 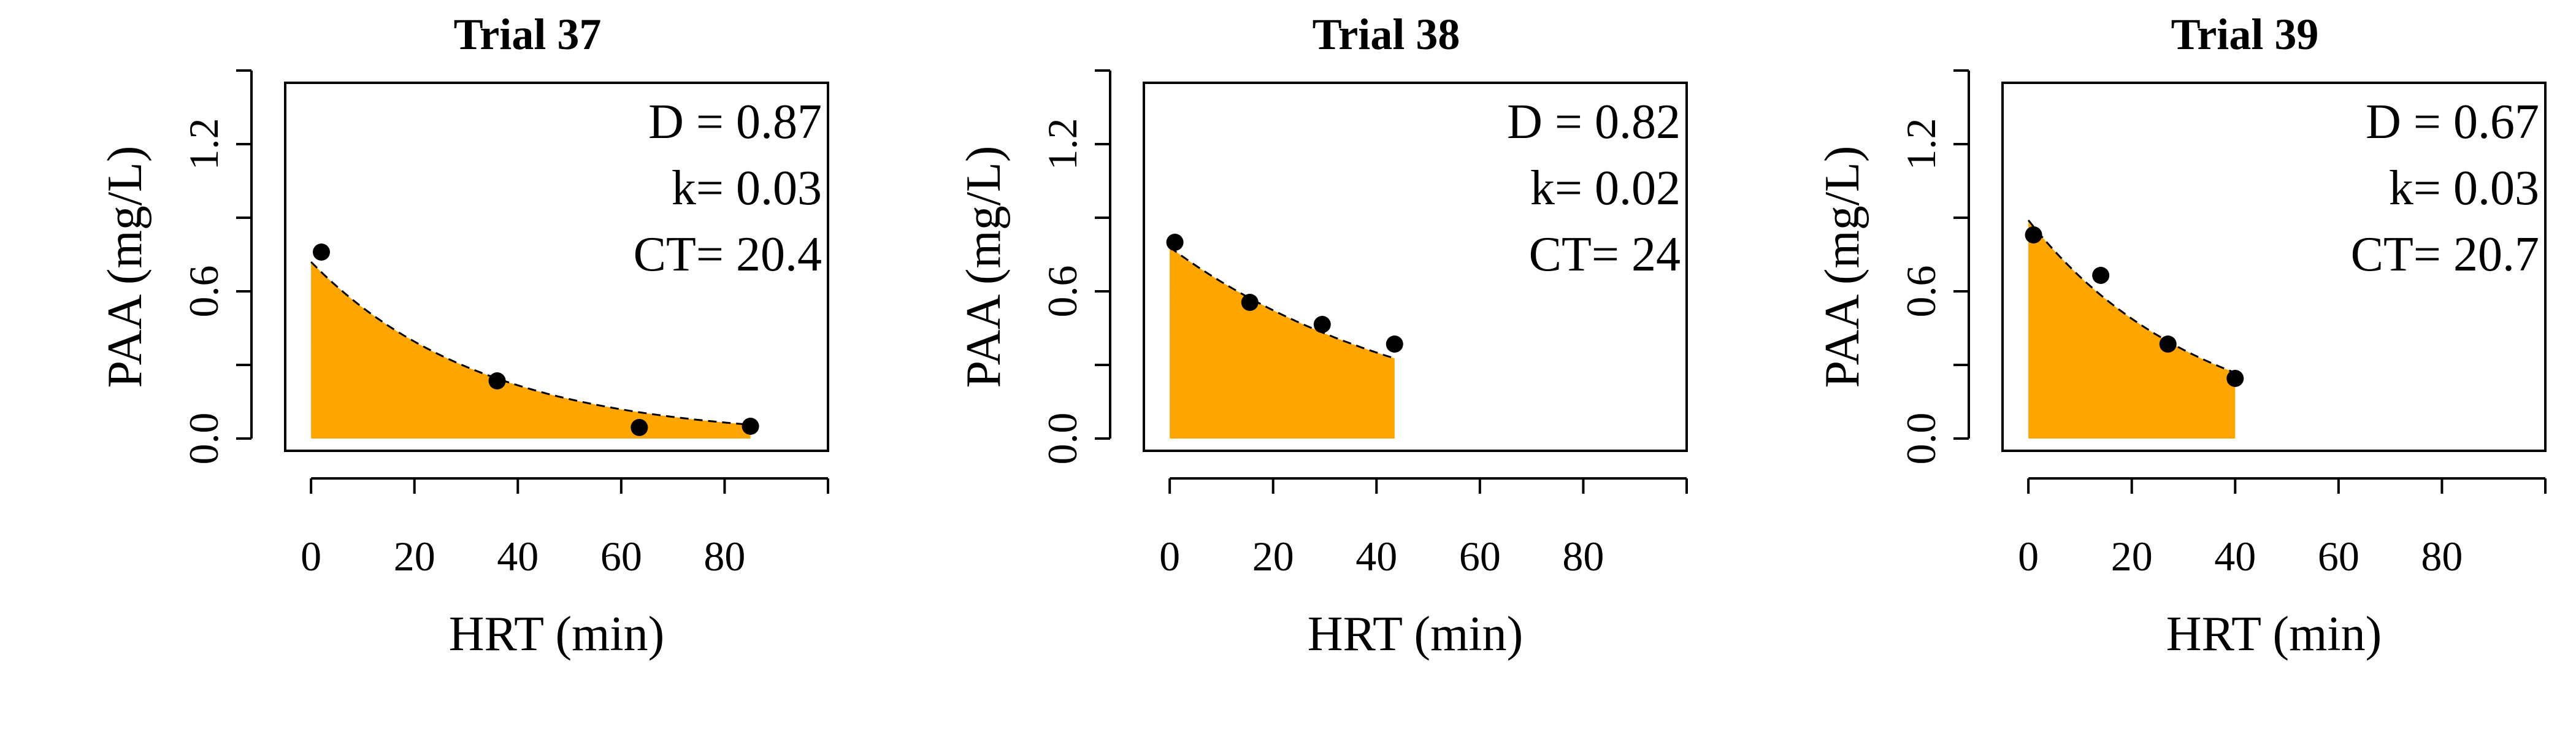 What do you see at coordinates (1605, 255) in the screenshot?
I see `annotation: CT= 24` at bounding box center [1605, 255].